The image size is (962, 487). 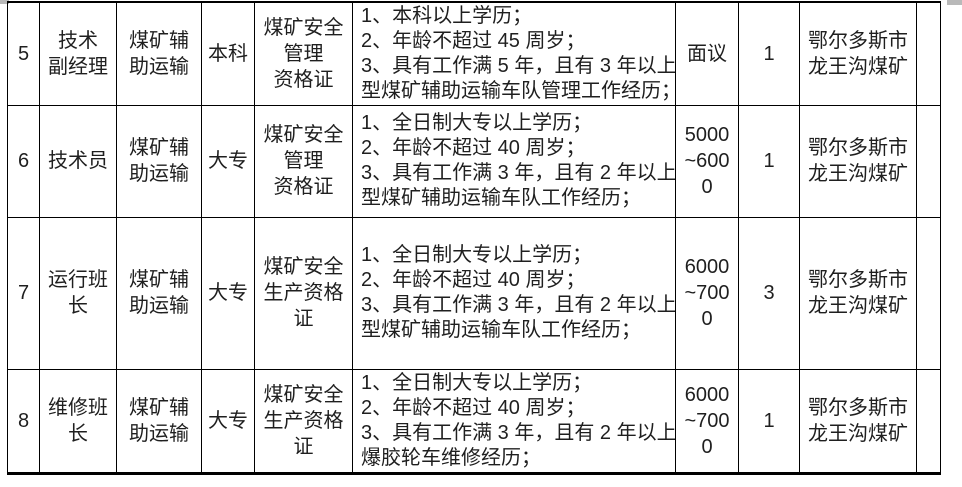 I want to click on cell-salary: 面议, so click(x=707, y=53).